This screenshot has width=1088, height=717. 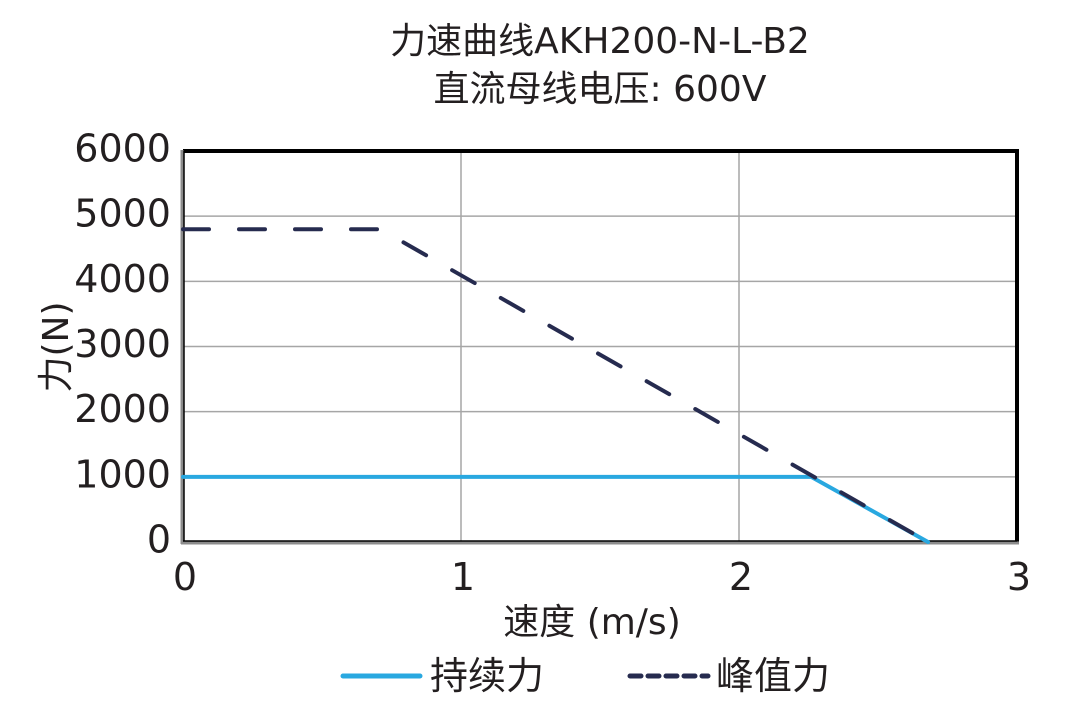 I want to click on x-tick-label: 3, so click(x=1019, y=577).